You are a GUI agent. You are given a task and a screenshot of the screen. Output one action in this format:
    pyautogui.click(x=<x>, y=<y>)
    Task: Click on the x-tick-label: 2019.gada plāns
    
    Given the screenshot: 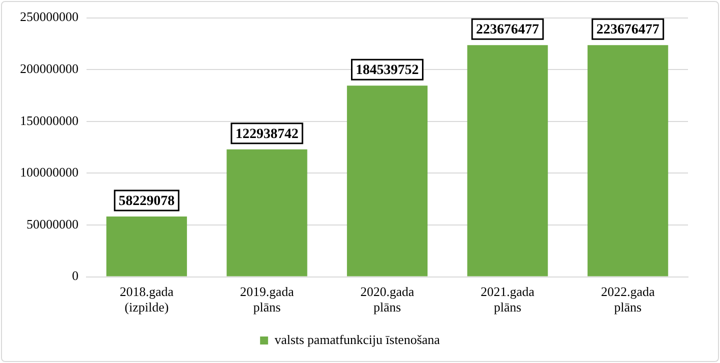 What is the action you would take?
    pyautogui.click(x=267, y=299)
    